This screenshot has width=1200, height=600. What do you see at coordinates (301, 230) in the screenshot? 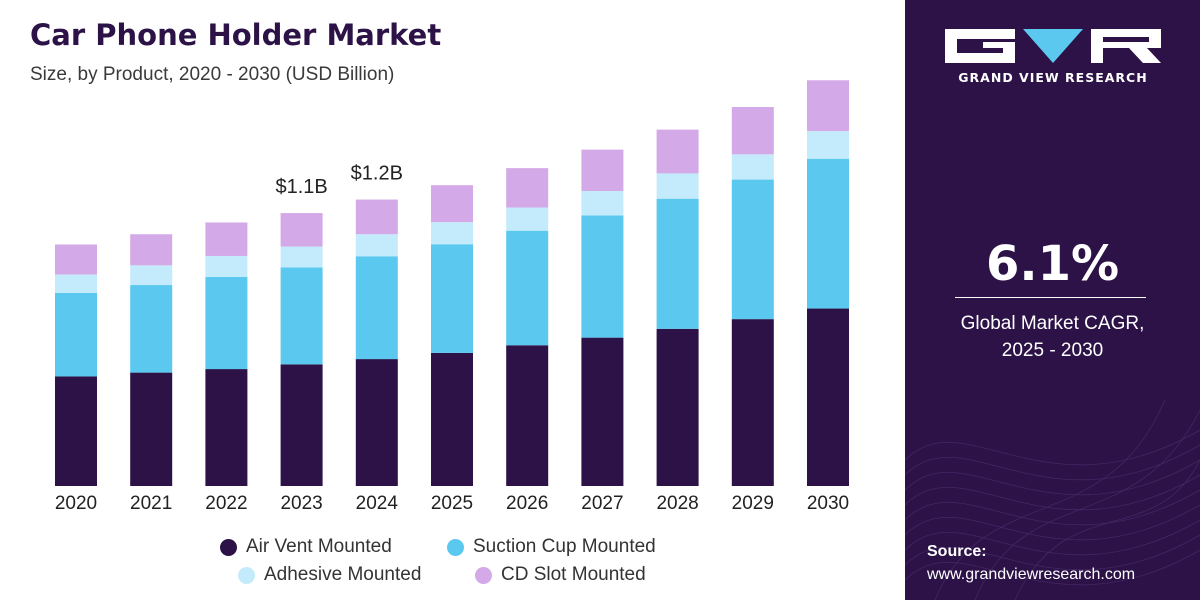
I see `bar-segment-2023-cd-slot-mounted` at bounding box center [301, 230].